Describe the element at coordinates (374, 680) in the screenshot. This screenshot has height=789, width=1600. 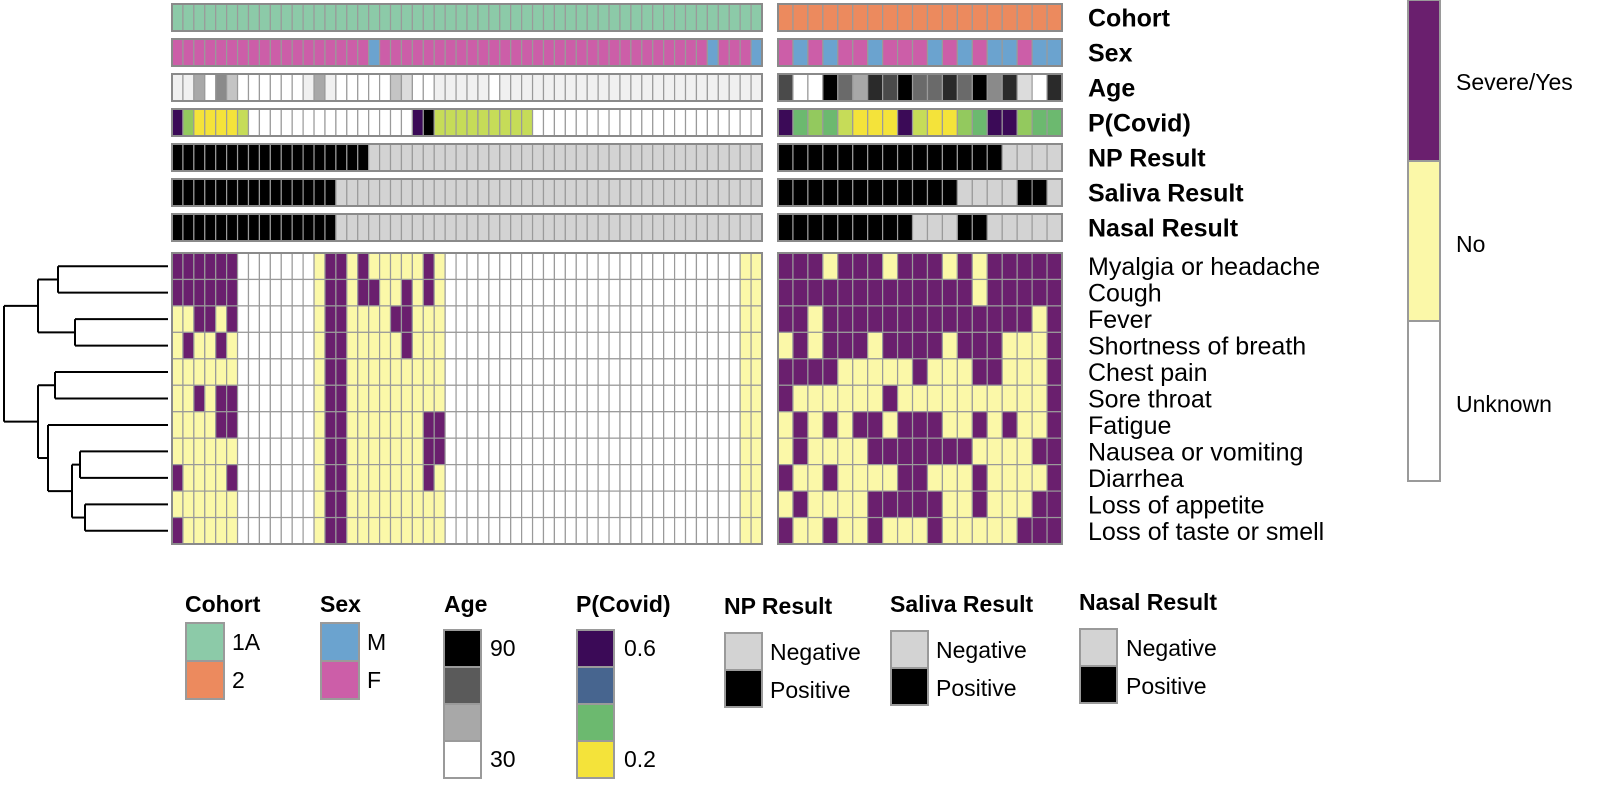
I see `legend-label: F` at that location.